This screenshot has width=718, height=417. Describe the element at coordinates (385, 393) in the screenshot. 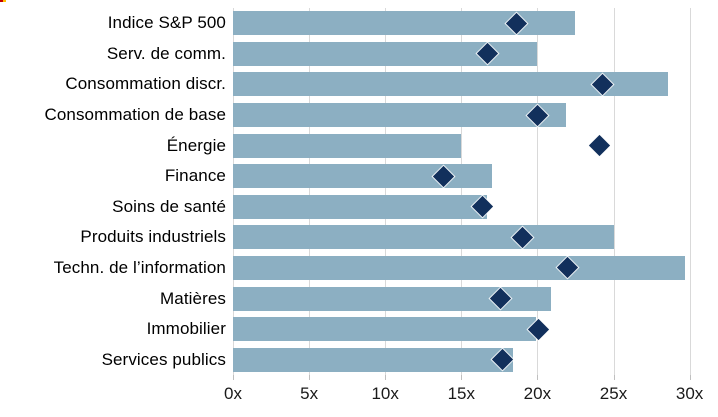

I see `x-axis-tick-label: 10x` at that location.